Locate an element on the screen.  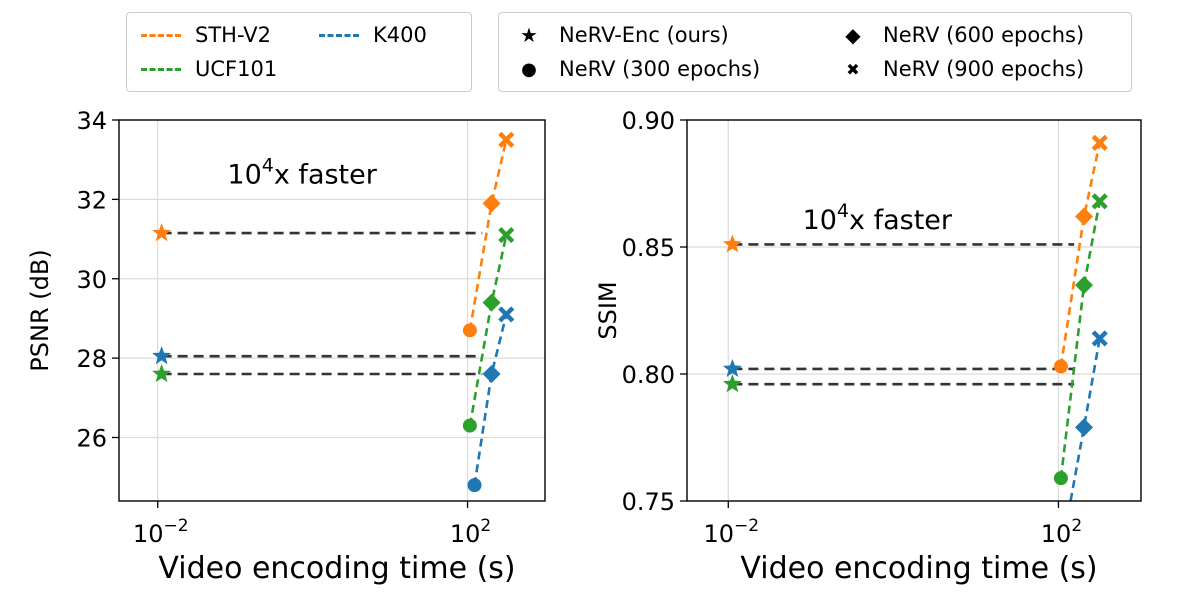
legend-label: NeRV (900 epochs) is located at coordinates (984, 69).